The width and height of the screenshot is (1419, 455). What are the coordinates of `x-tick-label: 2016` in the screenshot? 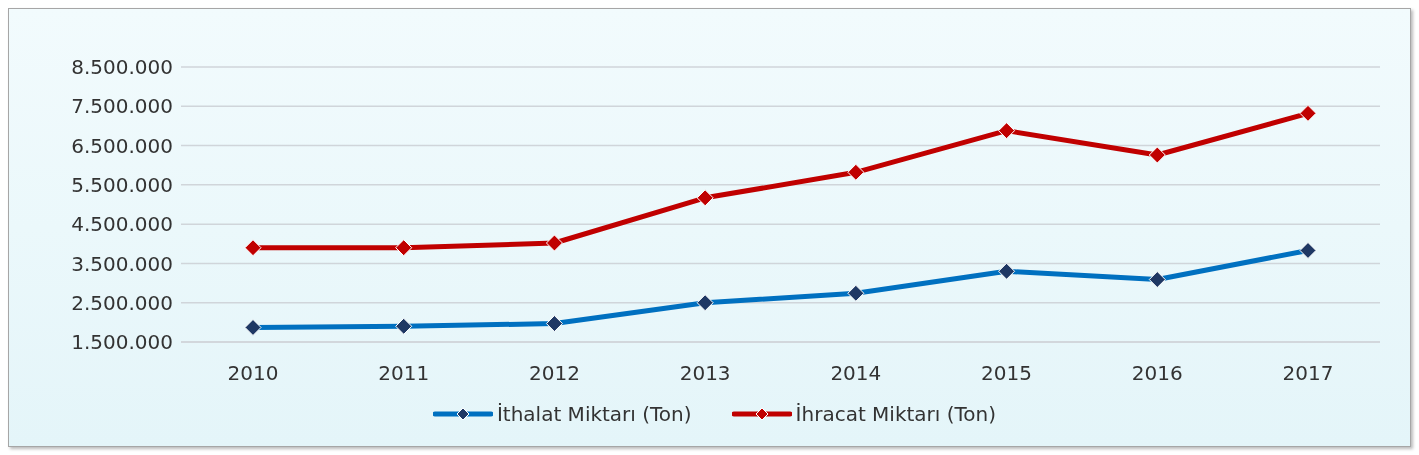 It's located at (1157, 373).